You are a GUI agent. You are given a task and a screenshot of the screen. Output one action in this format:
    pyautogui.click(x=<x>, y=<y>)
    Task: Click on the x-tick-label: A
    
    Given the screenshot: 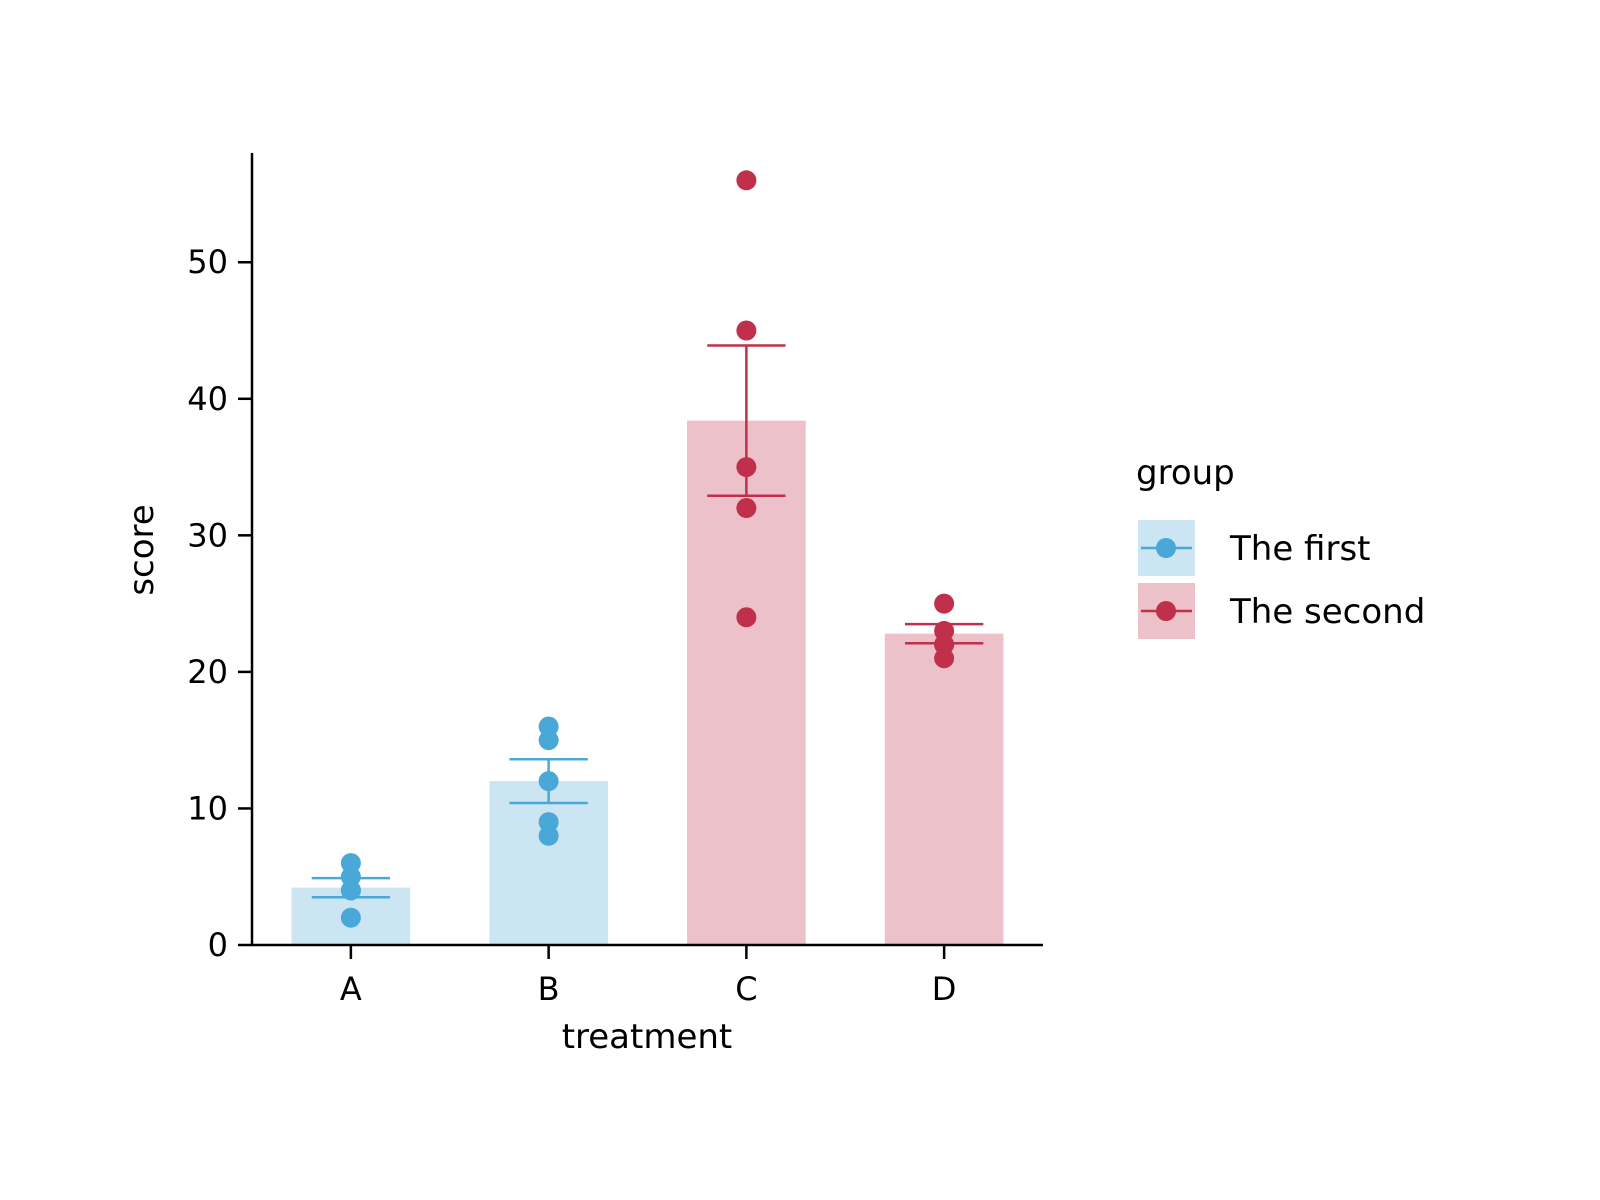 What is the action you would take?
    pyautogui.click(x=351, y=989)
    